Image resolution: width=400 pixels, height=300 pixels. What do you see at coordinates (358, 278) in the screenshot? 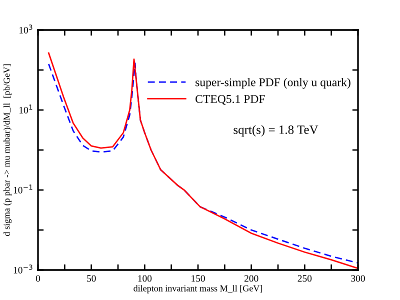
I see `x-tick-label: 300` at bounding box center [358, 278].